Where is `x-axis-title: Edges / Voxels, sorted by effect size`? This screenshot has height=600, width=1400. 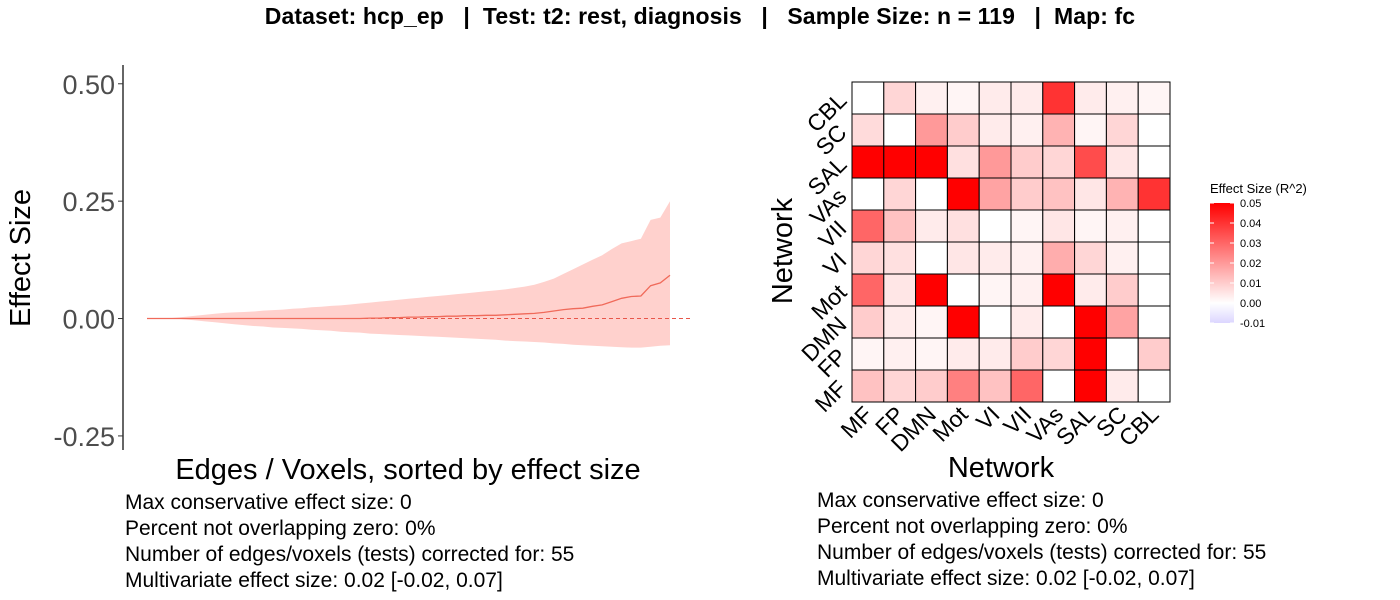
x-axis-title: Edges / Voxels, sorted by effect size is located at coordinates (407, 470).